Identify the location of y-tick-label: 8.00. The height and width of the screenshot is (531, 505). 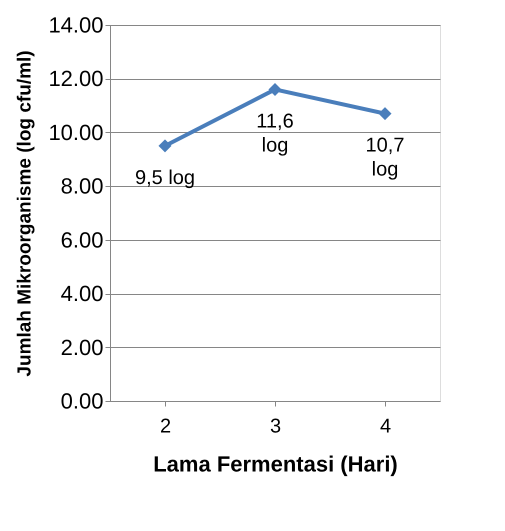
(82, 186).